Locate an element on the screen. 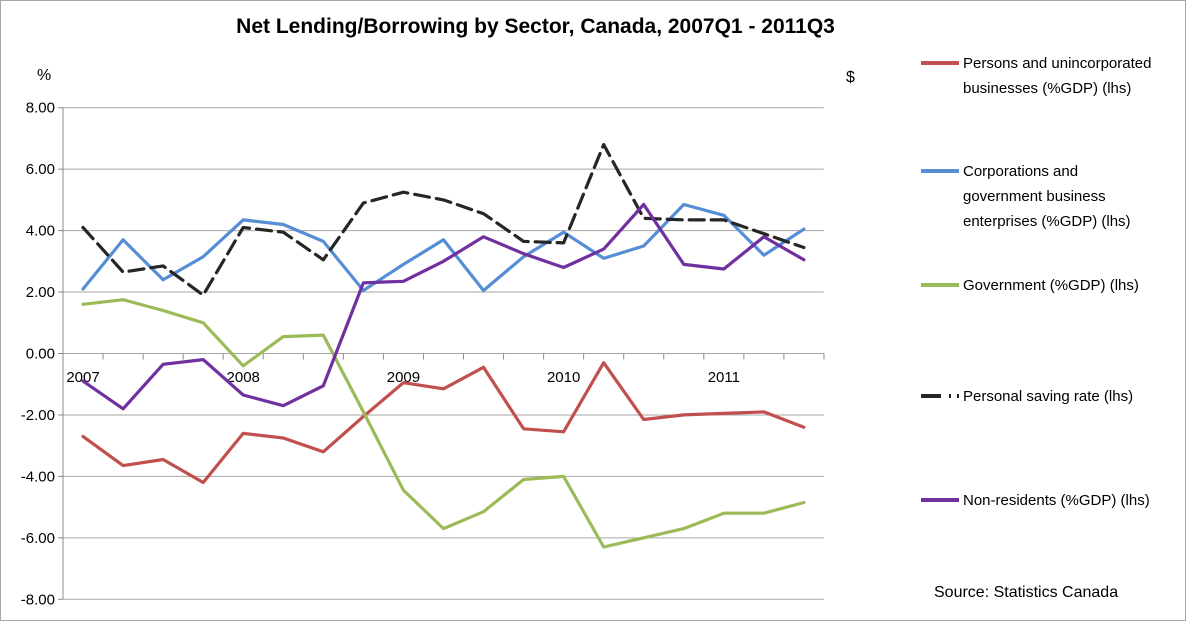 This screenshot has width=1186, height=621. legend-line-government-icon is located at coordinates (940, 285).